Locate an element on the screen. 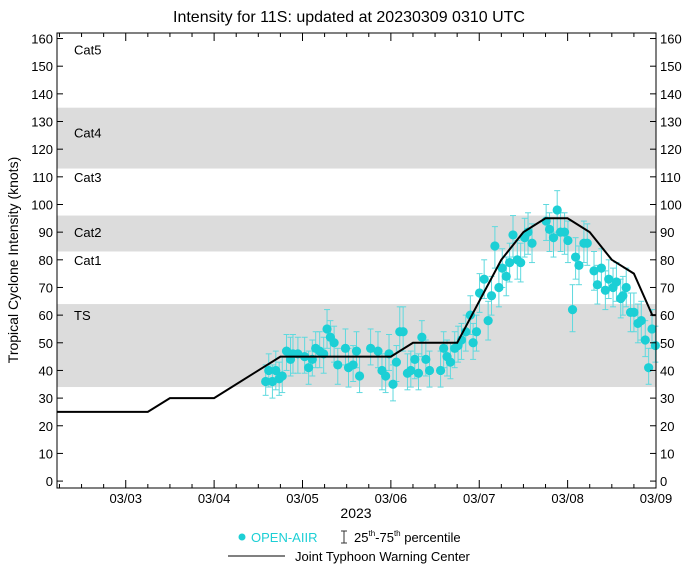  y-tick-label-left: 40 is located at coordinates (46, 370).